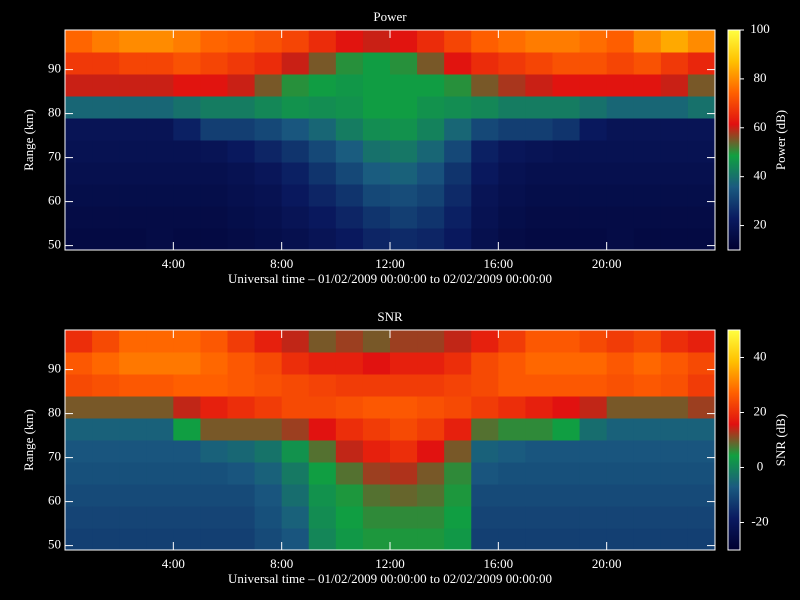  Describe the element at coordinates (760, 224) in the screenshot. I see `colorbar-tick-label: 20` at that location.